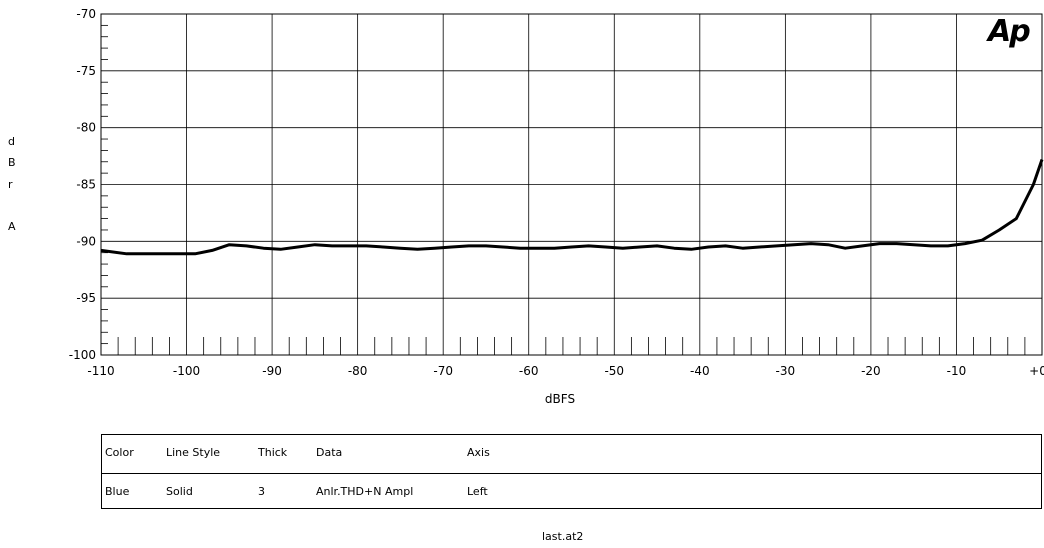 Image resolution: width=1044 pixels, height=548 pixels. I want to click on y-tick-label: -90, so click(86, 241).